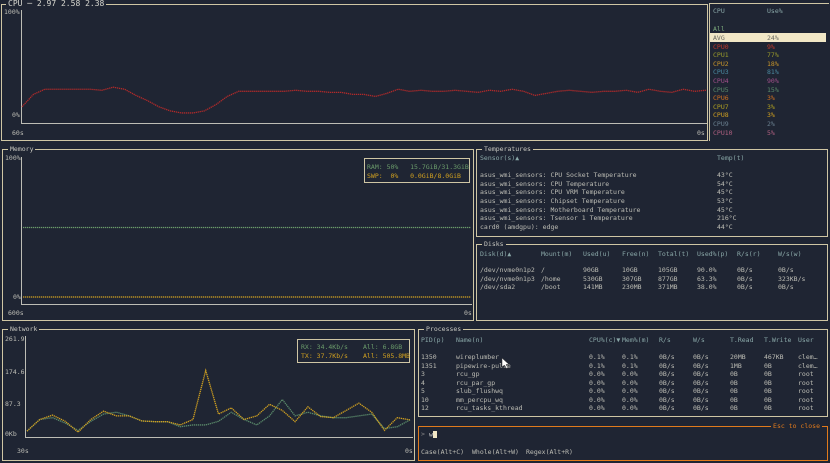  Describe the element at coordinates (721, 106) in the screenshot. I see `cpu-list-name: CPU7` at that location.